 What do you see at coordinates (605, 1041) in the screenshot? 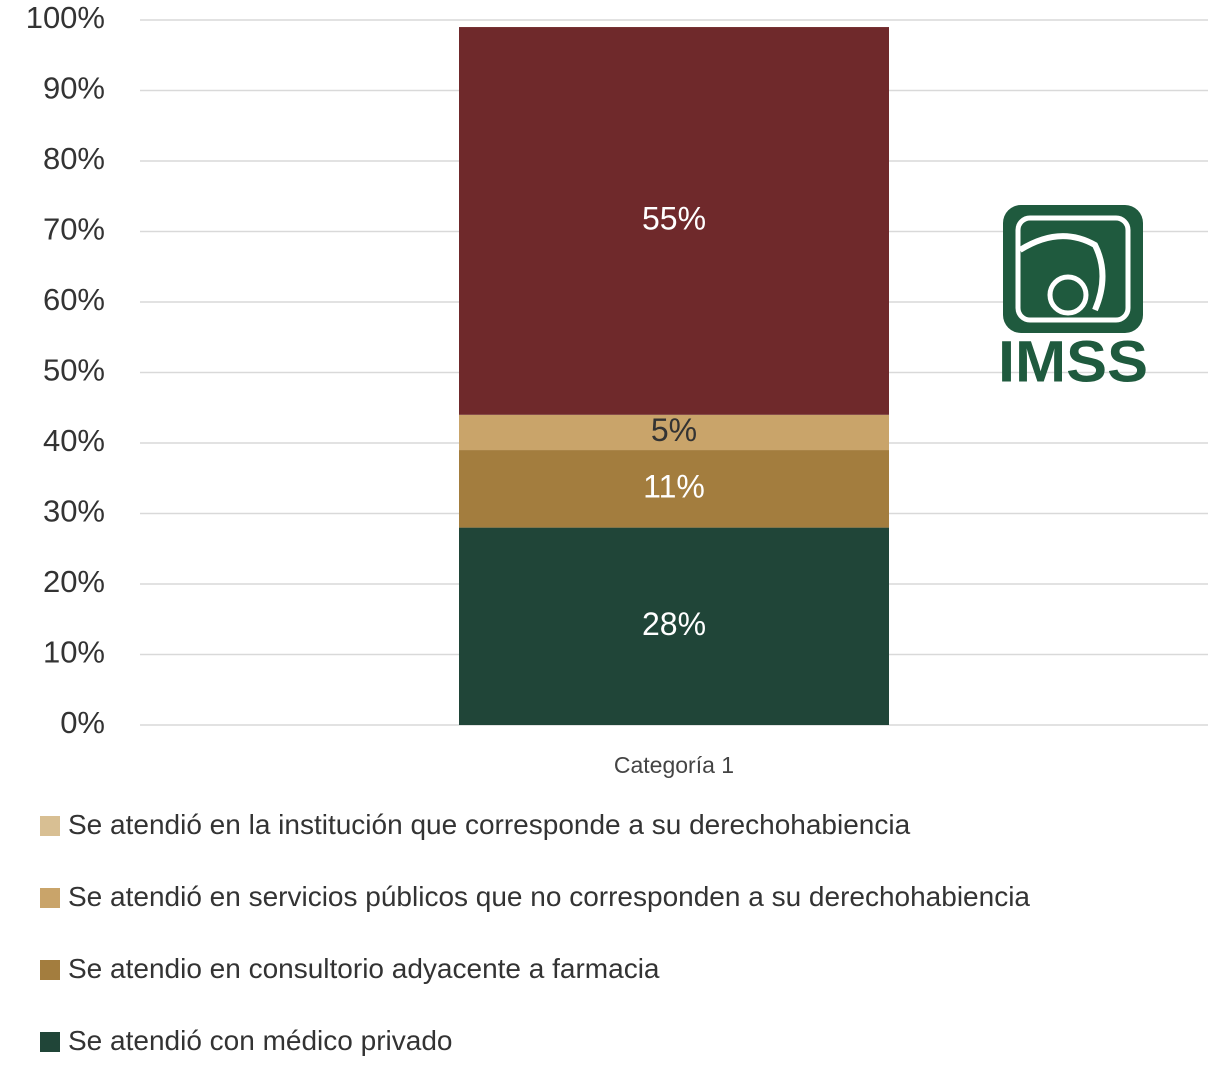
I see `legend-item: Se atendió con médico privado` at bounding box center [605, 1041].